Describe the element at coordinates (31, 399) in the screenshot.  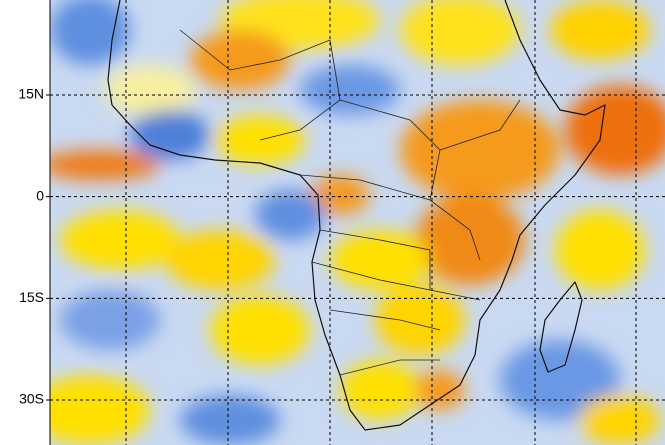
I see `lat-tick-label: 30S` at that location.